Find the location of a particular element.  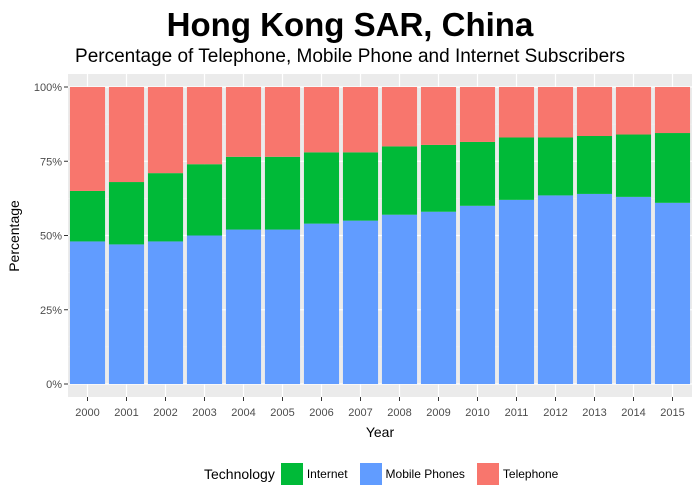

bar-telephone-2012 is located at coordinates (555, 112).